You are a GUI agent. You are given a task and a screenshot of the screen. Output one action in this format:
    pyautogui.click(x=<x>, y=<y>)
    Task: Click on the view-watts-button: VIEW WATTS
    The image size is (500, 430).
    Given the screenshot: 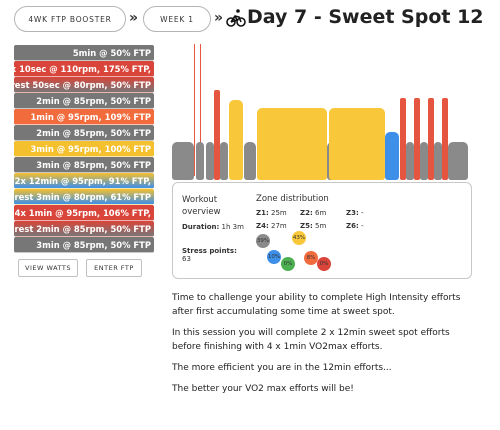 What is the action you would take?
    pyautogui.click(x=48, y=268)
    